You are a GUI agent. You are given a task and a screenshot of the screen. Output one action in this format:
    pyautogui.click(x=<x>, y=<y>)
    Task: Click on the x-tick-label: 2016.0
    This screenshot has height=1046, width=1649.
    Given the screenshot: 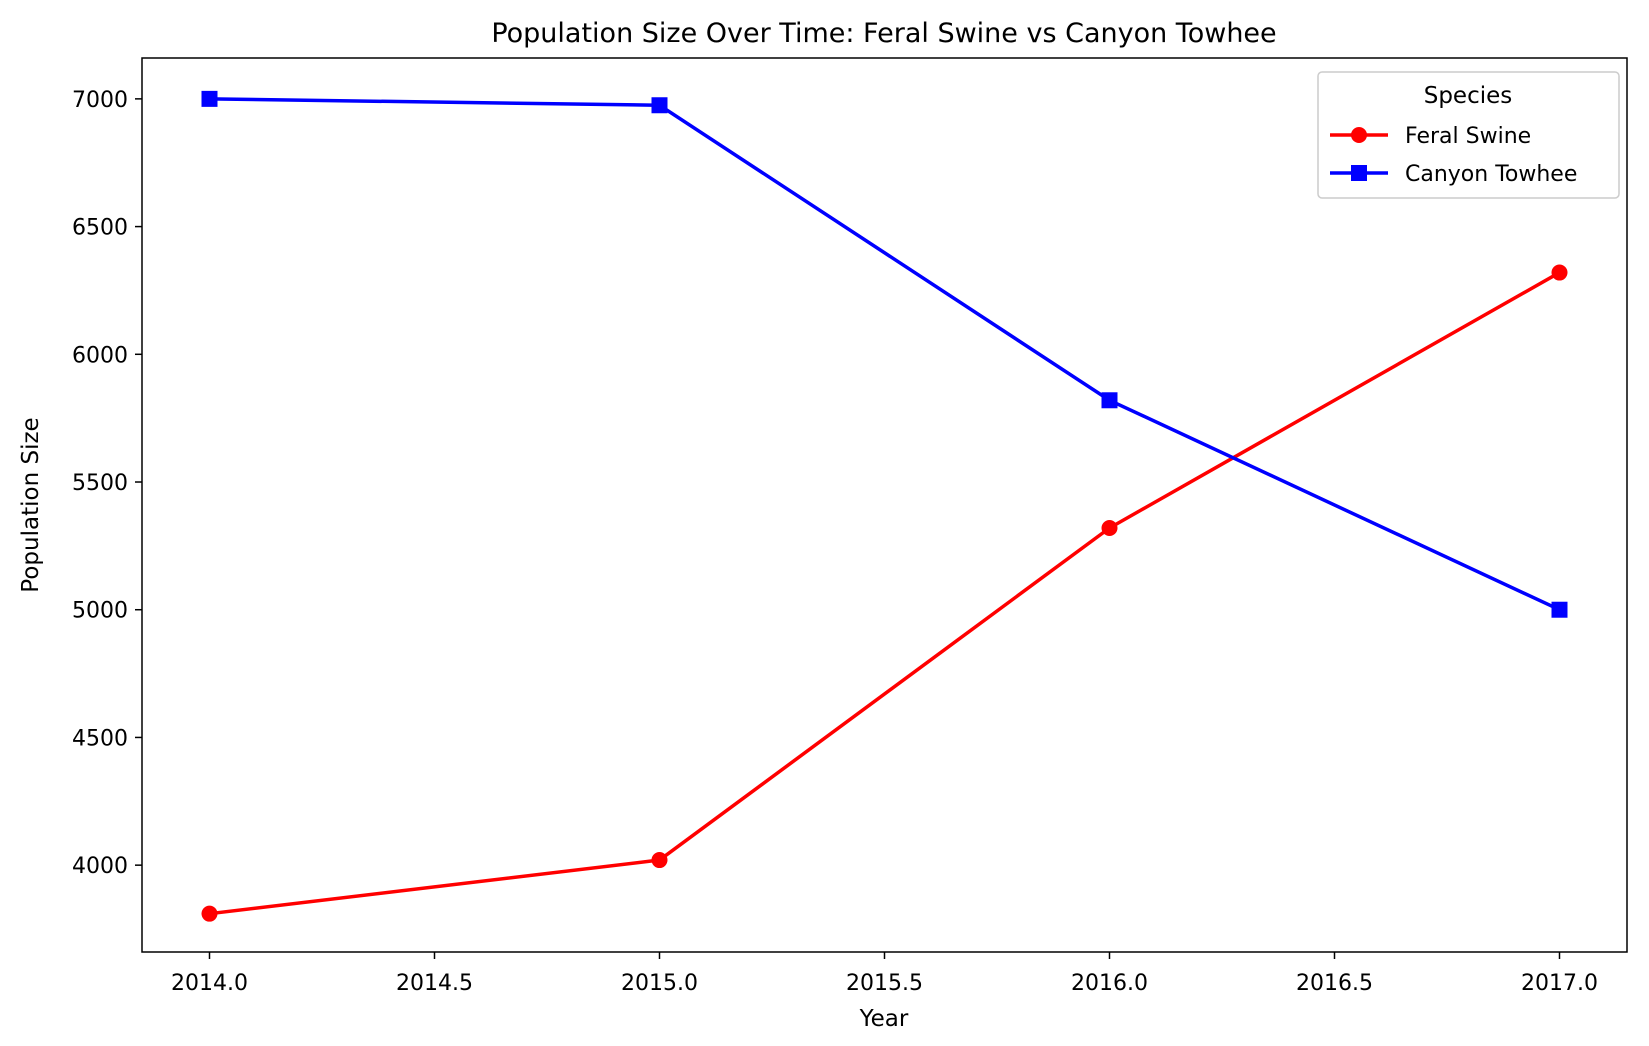 What is the action you would take?
    pyautogui.click(x=1109, y=983)
    